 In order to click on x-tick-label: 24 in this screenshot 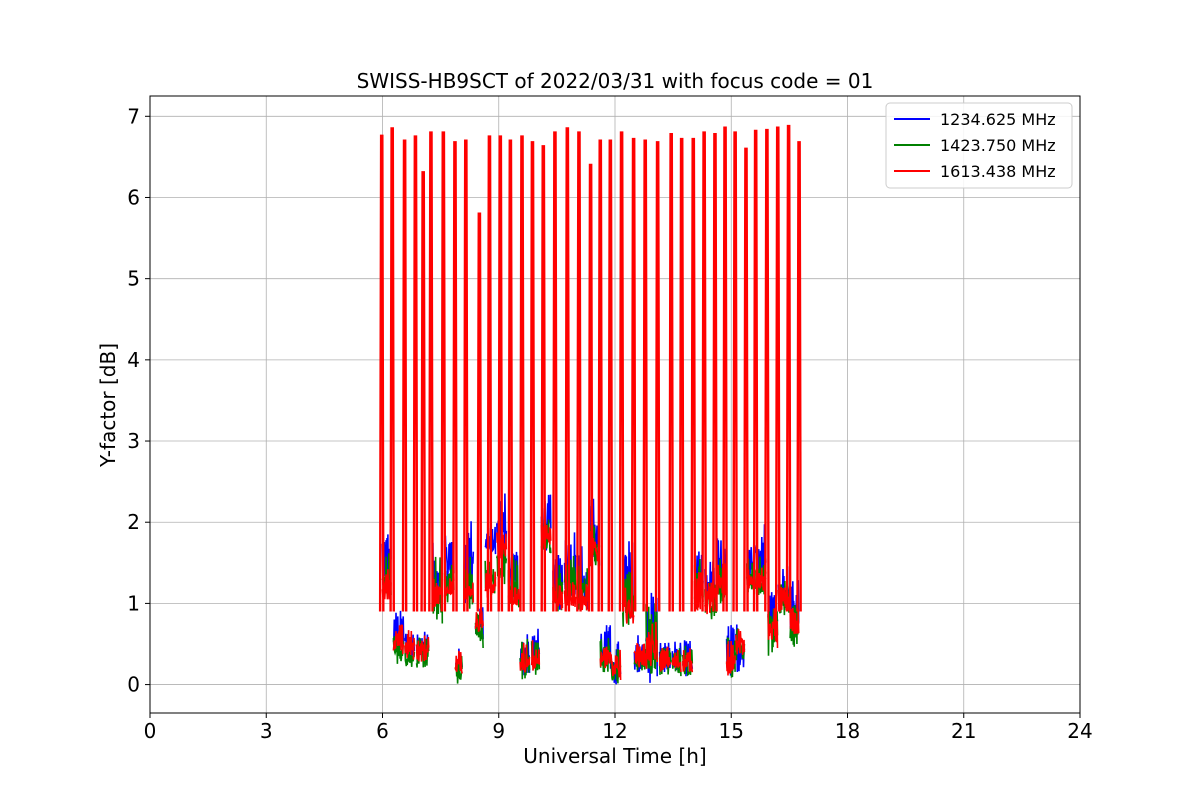, I will do `click(1079, 731)`.